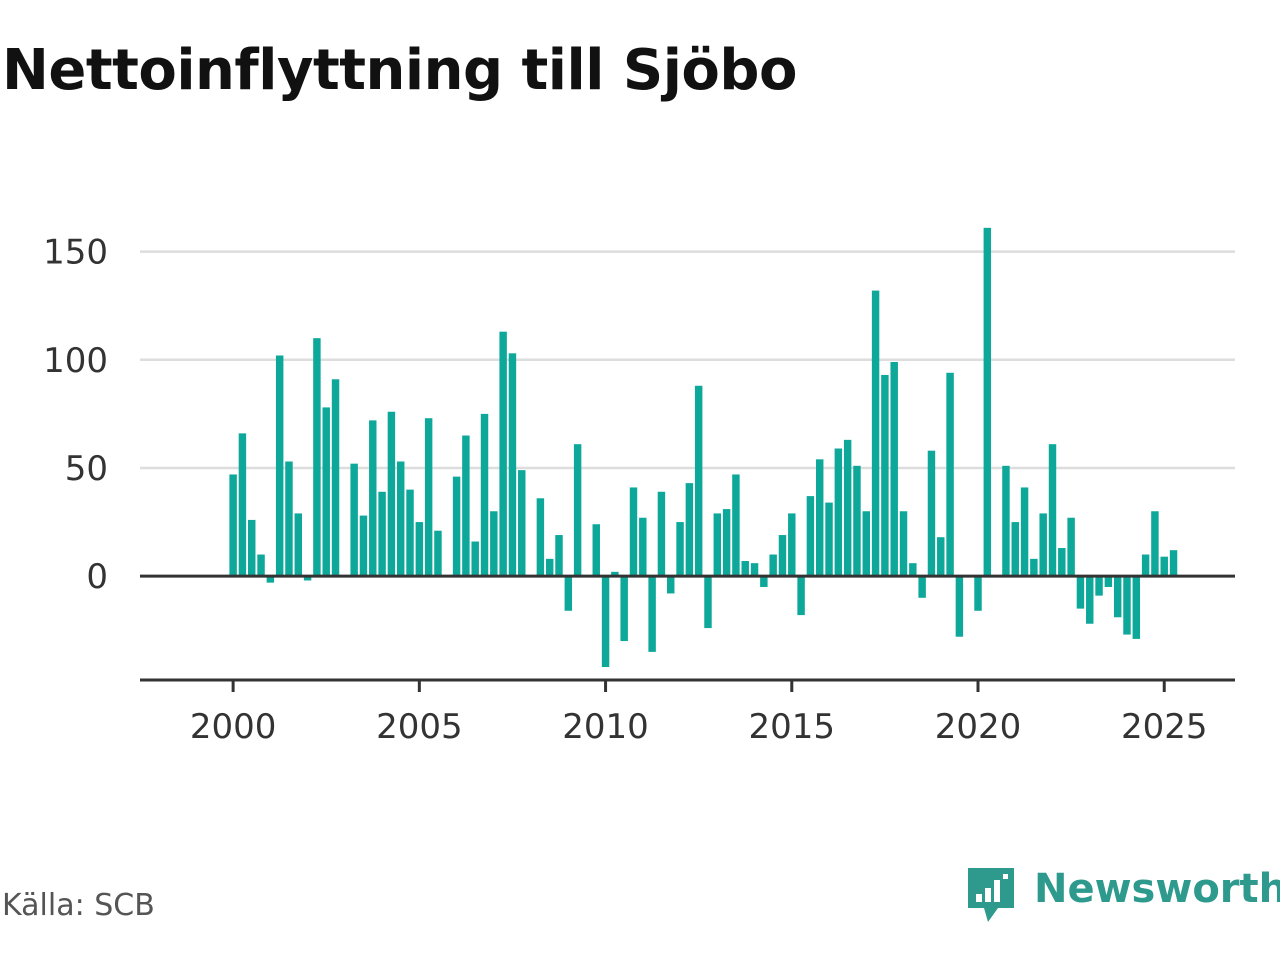  I want to click on x-tick-label: 2025, so click(1164, 727).